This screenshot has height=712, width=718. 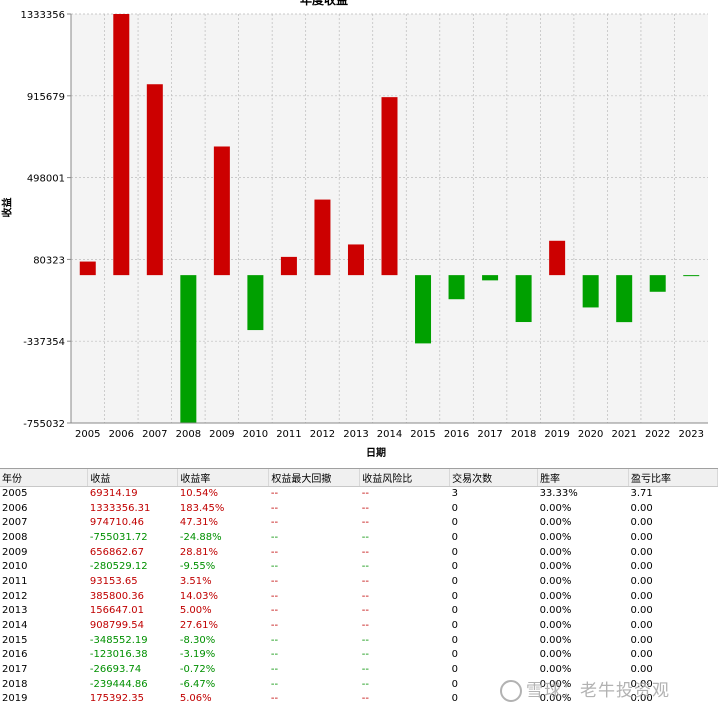 What do you see at coordinates (359, 611) in the screenshot?
I see `table-row: 2013 156647.01 5.00% -- -- 0 0.00% 0.00` at bounding box center [359, 611].